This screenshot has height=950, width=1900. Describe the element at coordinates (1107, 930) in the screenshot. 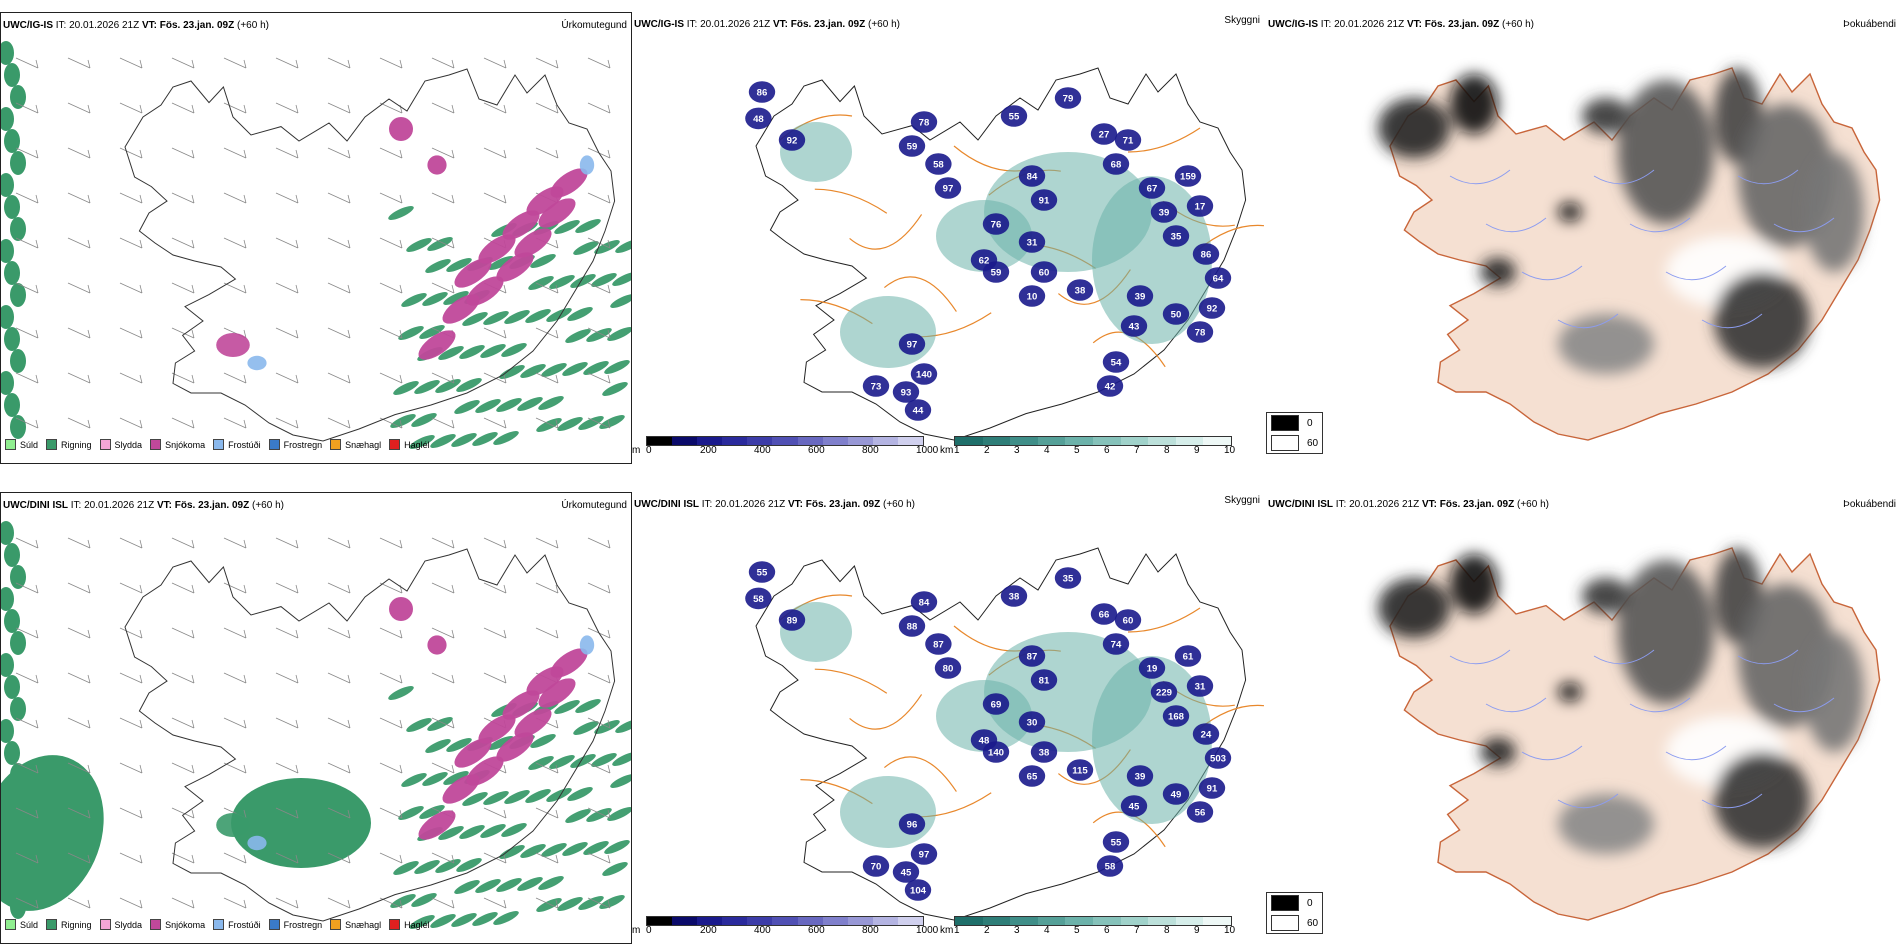

I see `colorbar-tick: 6` at that location.